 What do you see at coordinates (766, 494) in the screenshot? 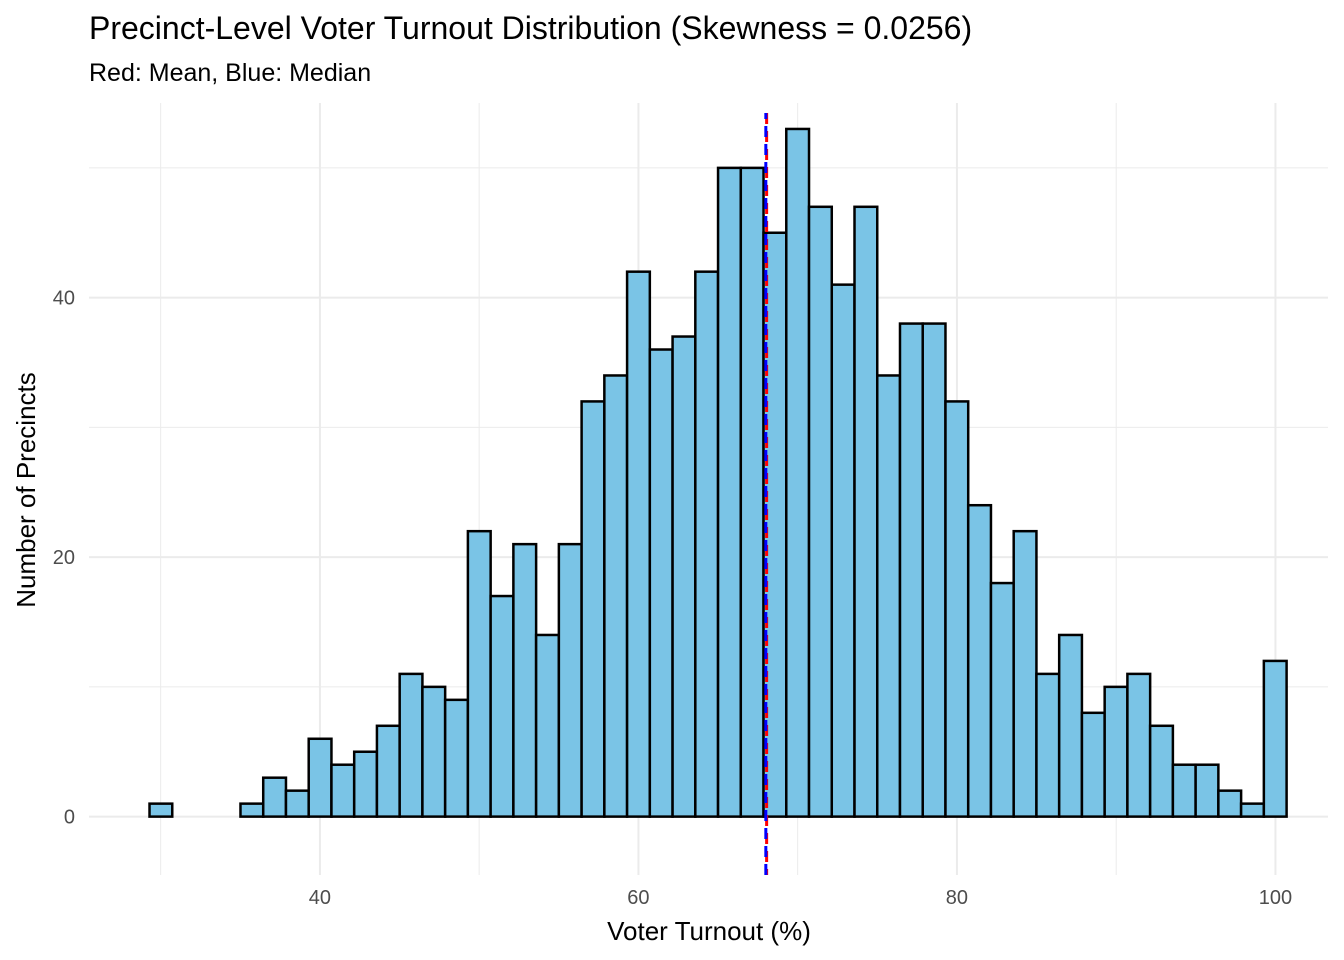
I see `reference-lines` at bounding box center [766, 494].